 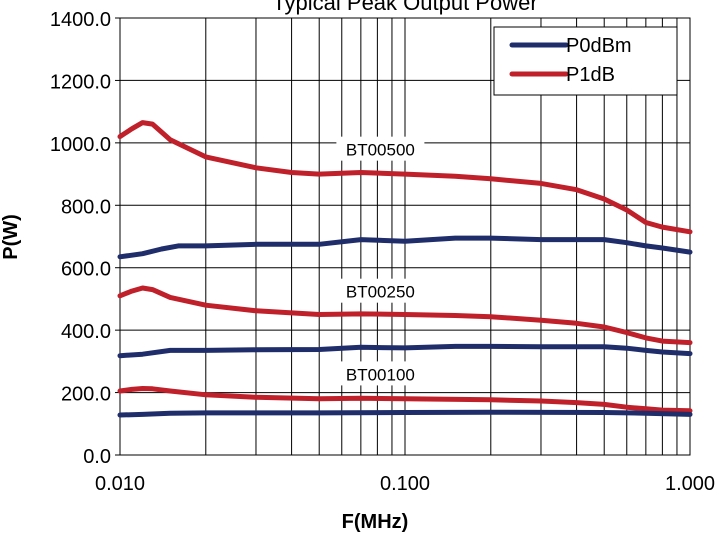 I want to click on y-axis-label: P(W), so click(x=11, y=237).